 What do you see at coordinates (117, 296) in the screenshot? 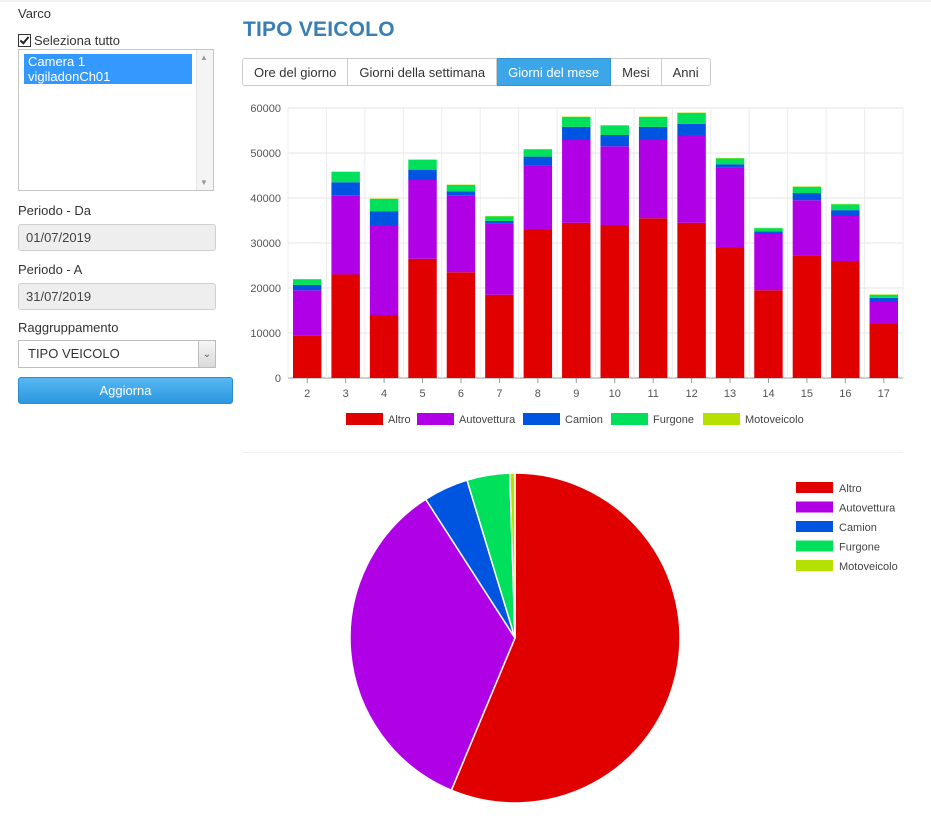
I see `period-to-field: 31/07/2019` at bounding box center [117, 296].